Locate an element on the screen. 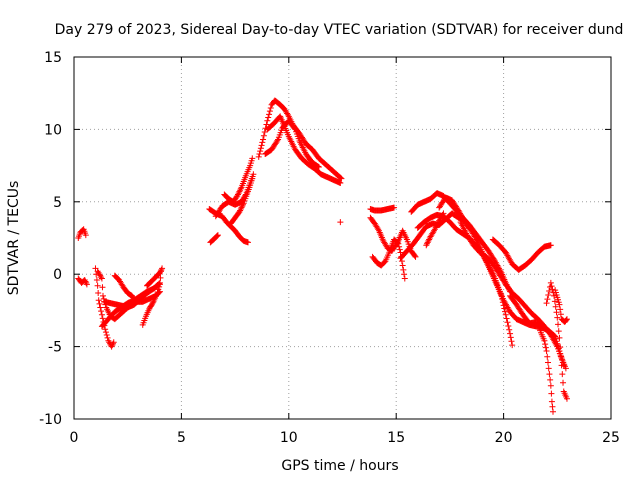 Image resolution: width=640 pixels, height=480 pixels. x-tick-labels: 0 5 10 15 20 25 is located at coordinates (345, 438).